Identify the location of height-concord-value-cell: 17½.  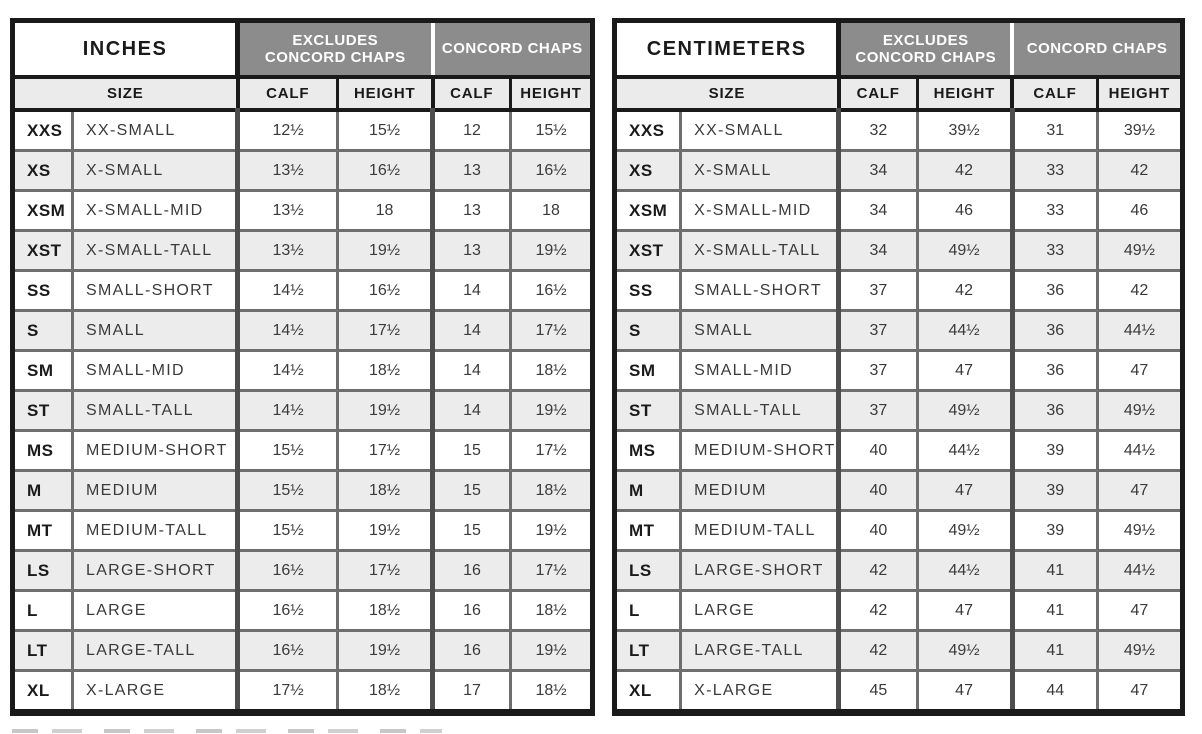
(551, 330).